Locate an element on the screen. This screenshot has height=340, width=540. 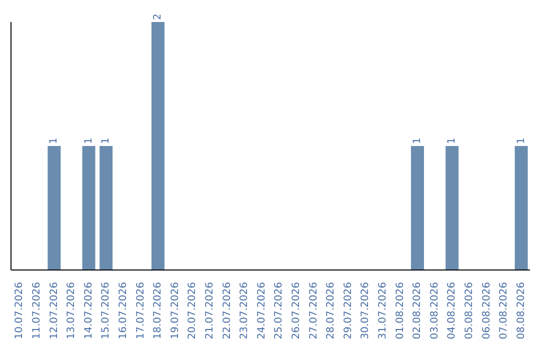
x-tick-label: 17.07.2026 is located at coordinates (140, 311).